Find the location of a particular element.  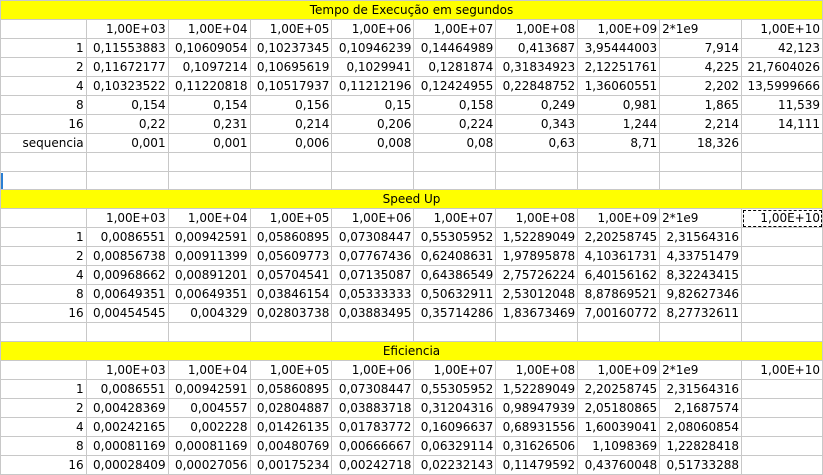

data-cell: 21,7604026 is located at coordinates (782, 67).